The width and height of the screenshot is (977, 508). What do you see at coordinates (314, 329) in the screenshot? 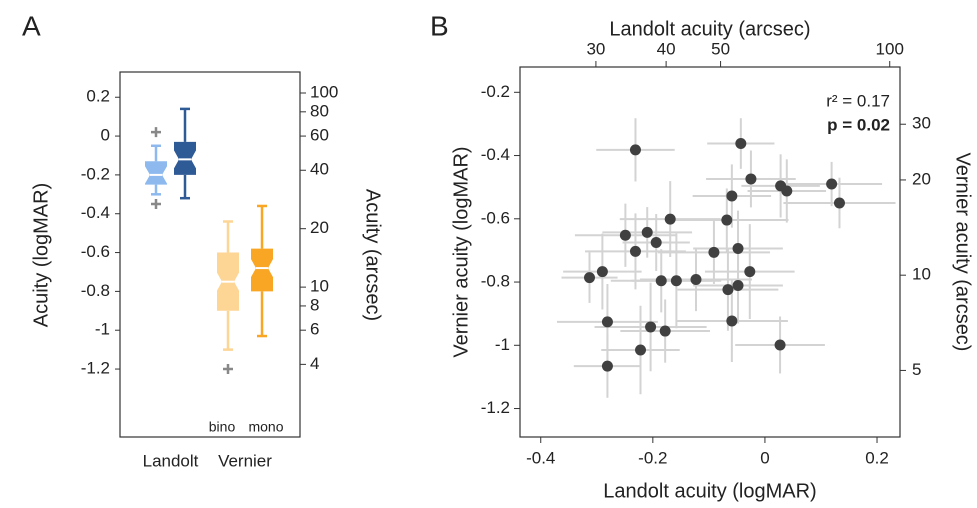
I see `y2-tick-label: 6` at bounding box center [314, 329].